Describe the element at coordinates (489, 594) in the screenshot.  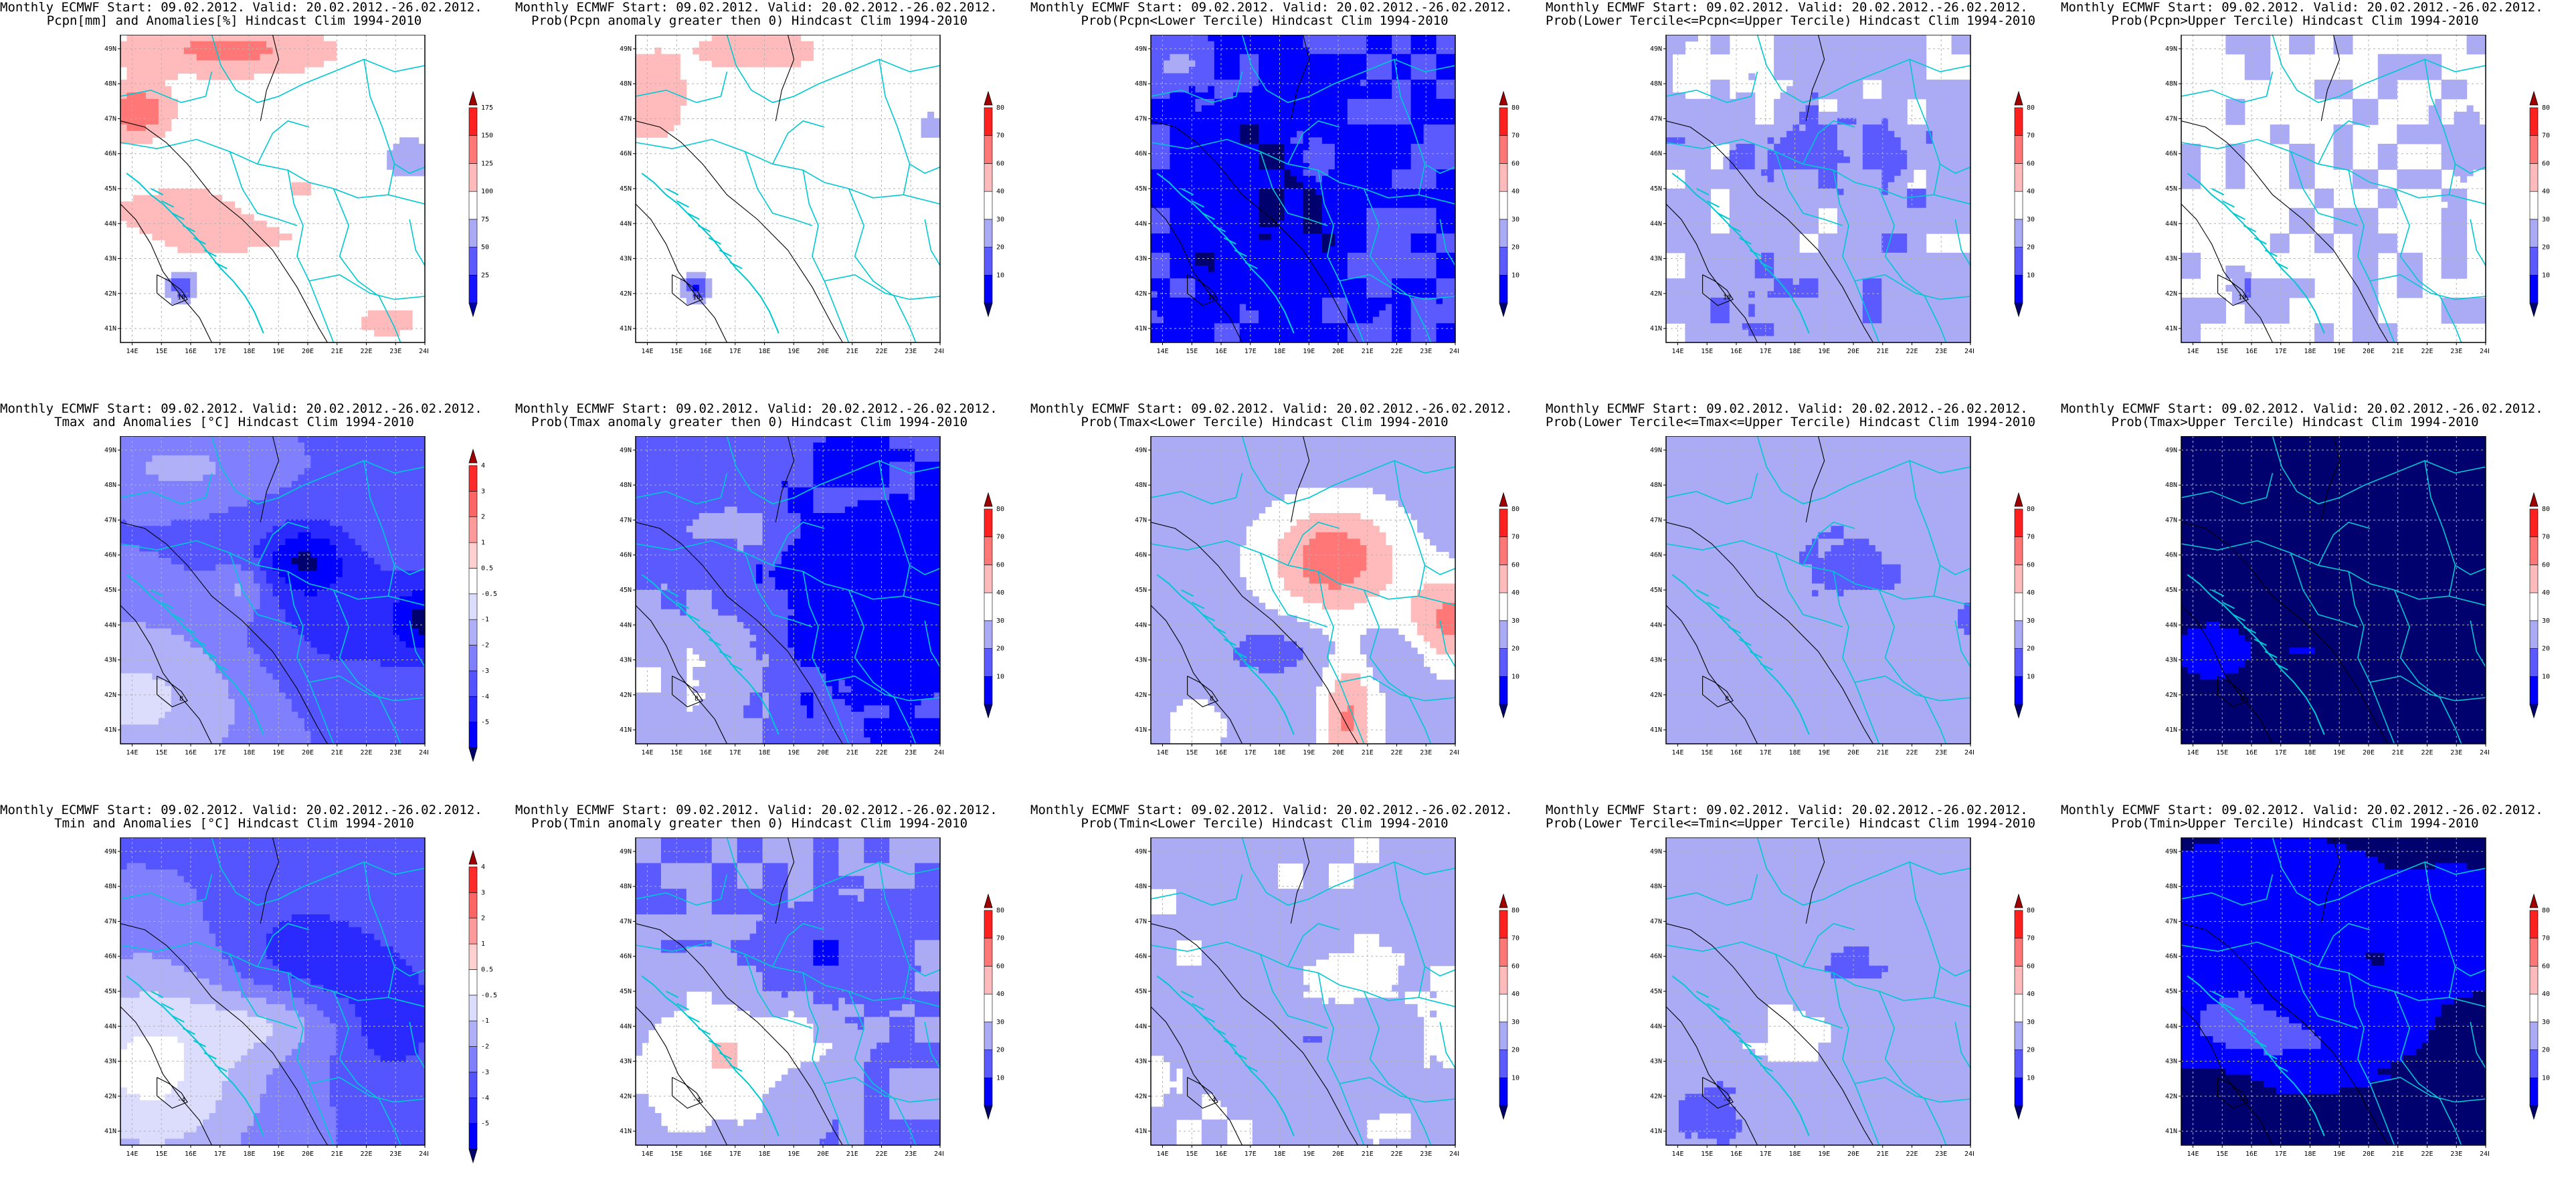
I see `colorbar-label: -0.5` at that location.